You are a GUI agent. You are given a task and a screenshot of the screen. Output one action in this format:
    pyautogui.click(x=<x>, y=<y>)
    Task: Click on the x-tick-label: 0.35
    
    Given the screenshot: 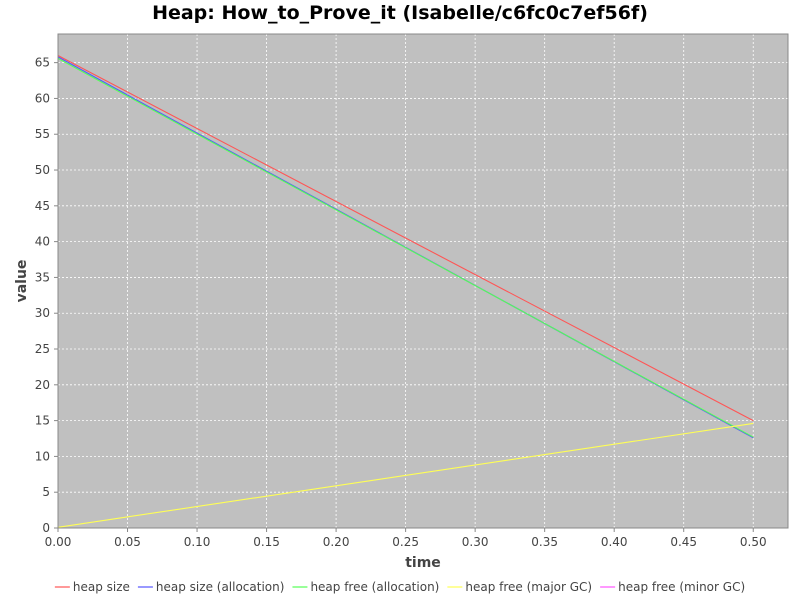 What is the action you would take?
    pyautogui.click(x=544, y=542)
    